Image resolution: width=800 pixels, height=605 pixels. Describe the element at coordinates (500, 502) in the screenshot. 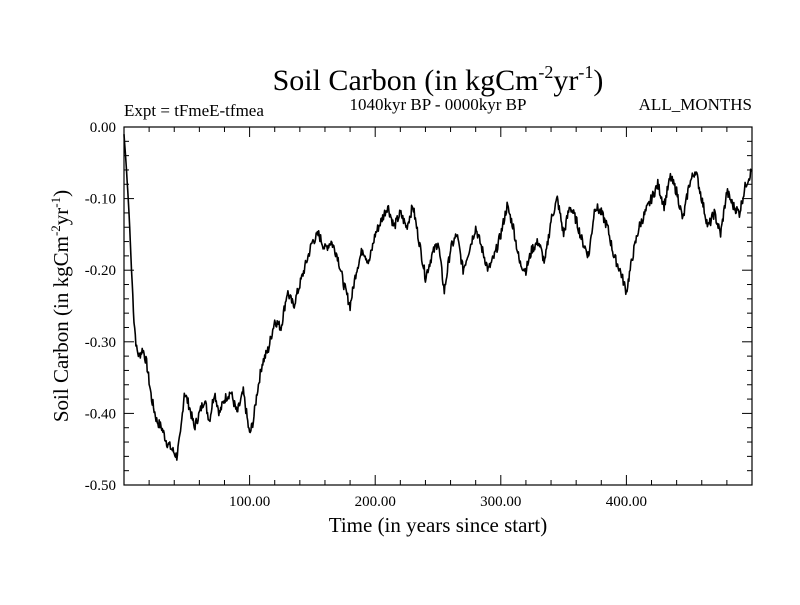

I see `x-tick-label: 300.00` at that location.